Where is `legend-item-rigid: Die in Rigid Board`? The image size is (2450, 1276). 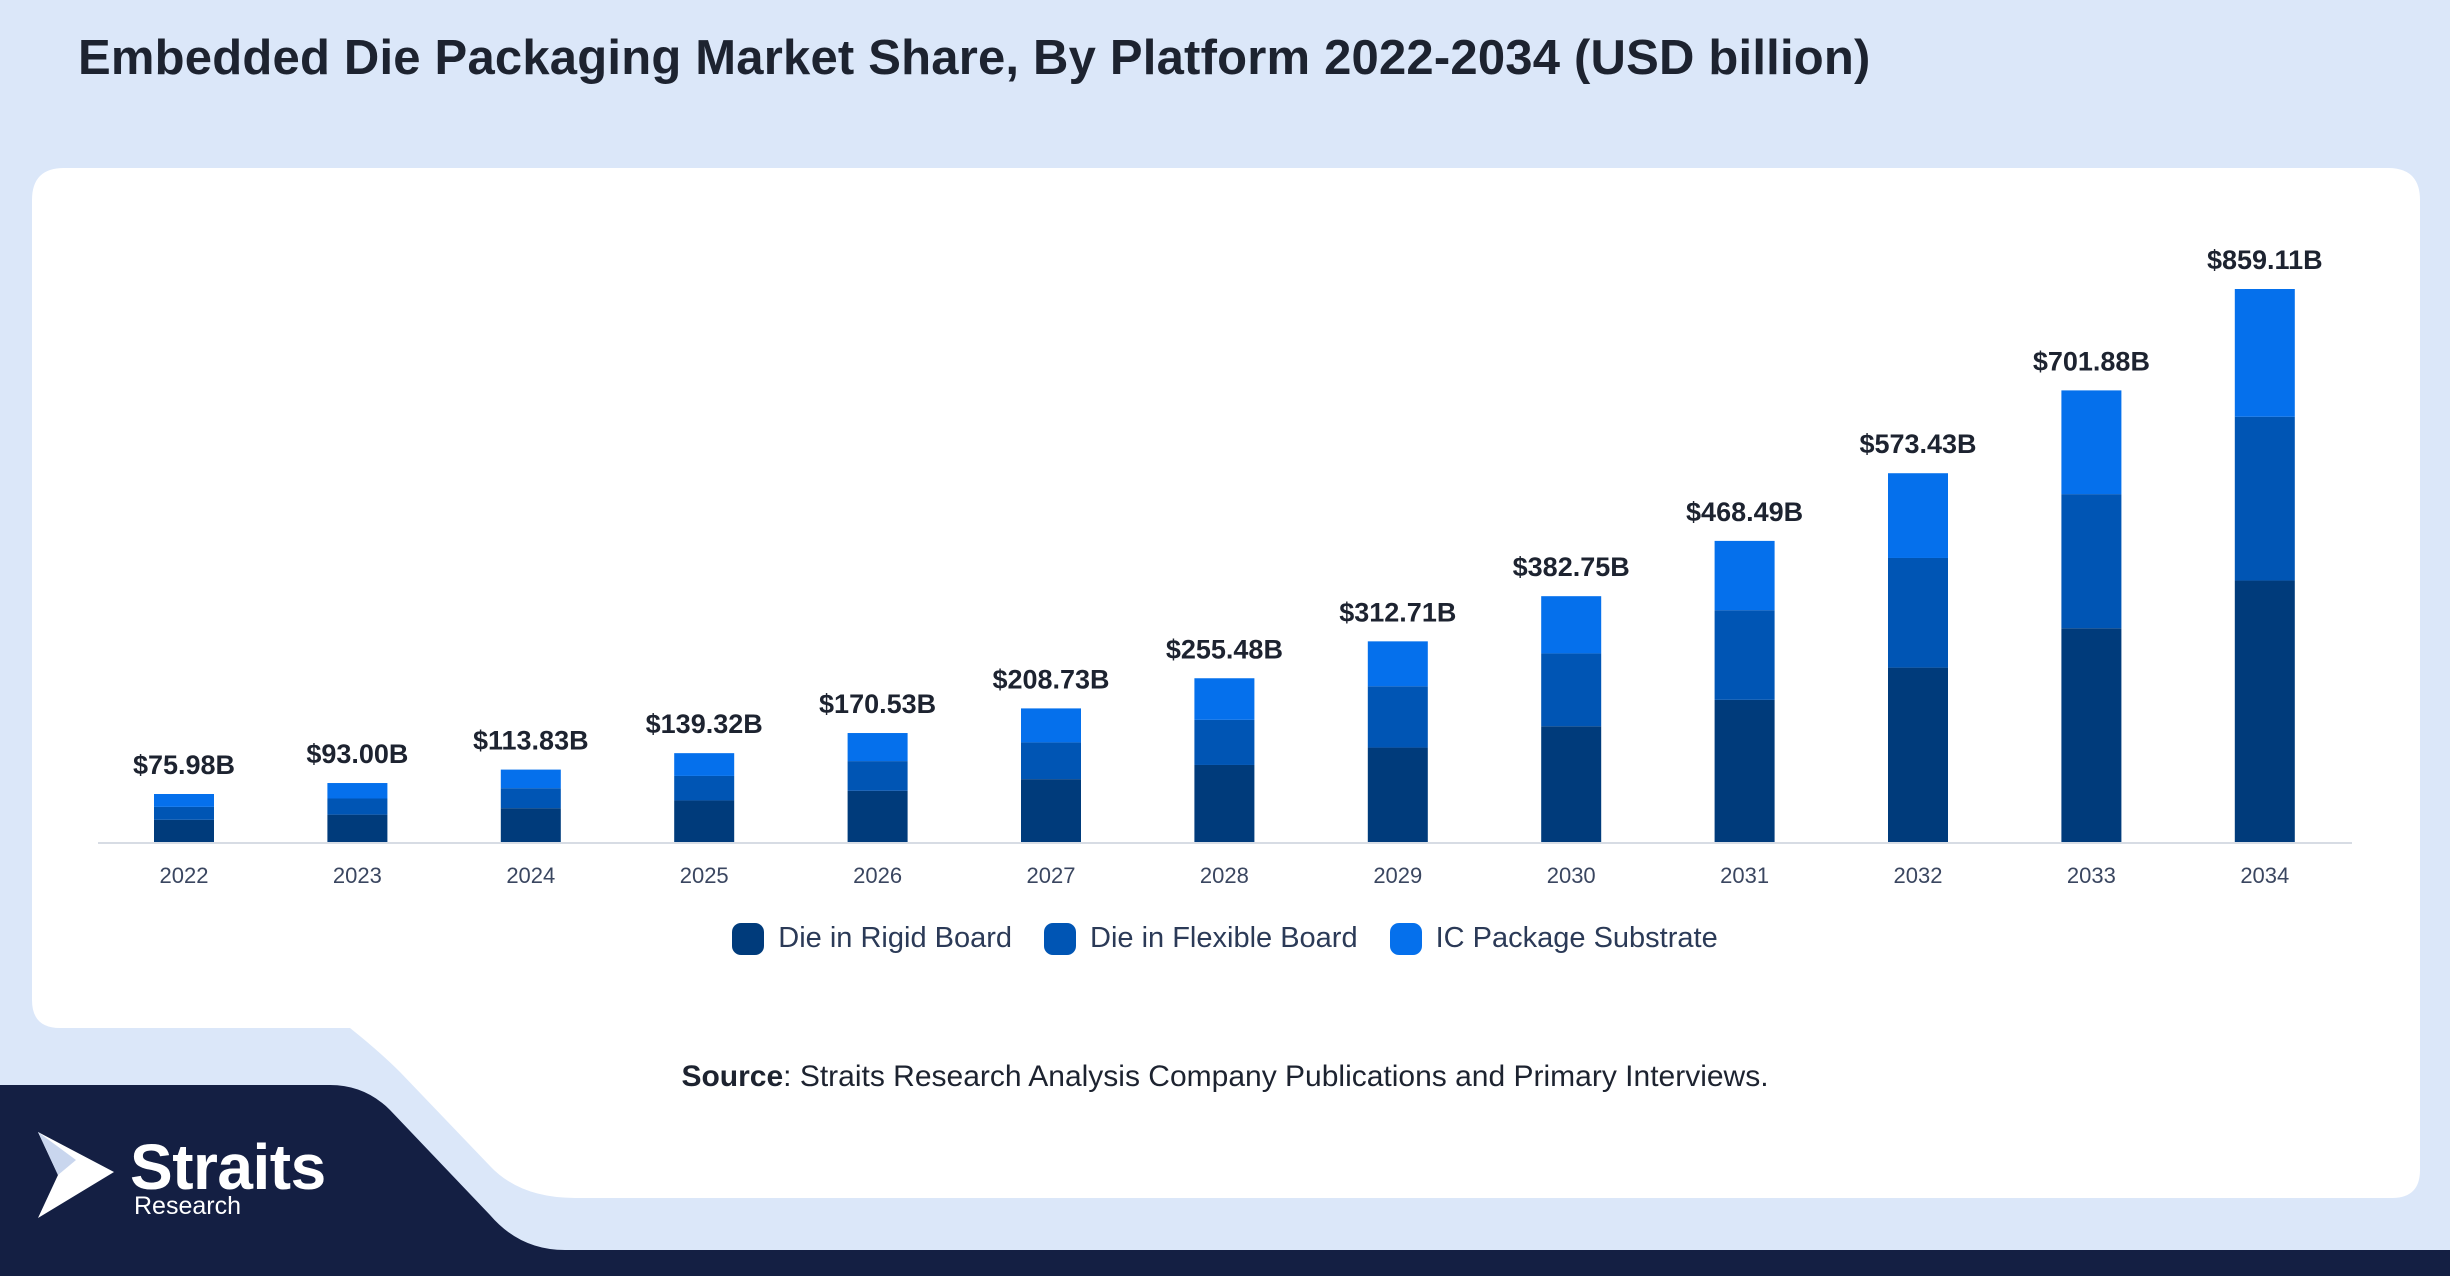
legend-item-rigid: Die in Rigid Board is located at coordinates (872, 938).